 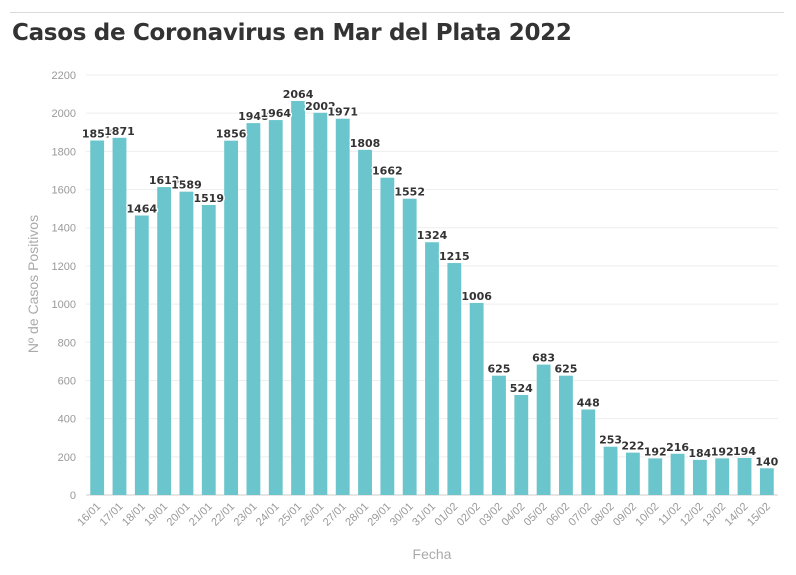 What do you see at coordinates (402, 515) in the screenshot?
I see `x-tick-label: 30/01` at bounding box center [402, 515].